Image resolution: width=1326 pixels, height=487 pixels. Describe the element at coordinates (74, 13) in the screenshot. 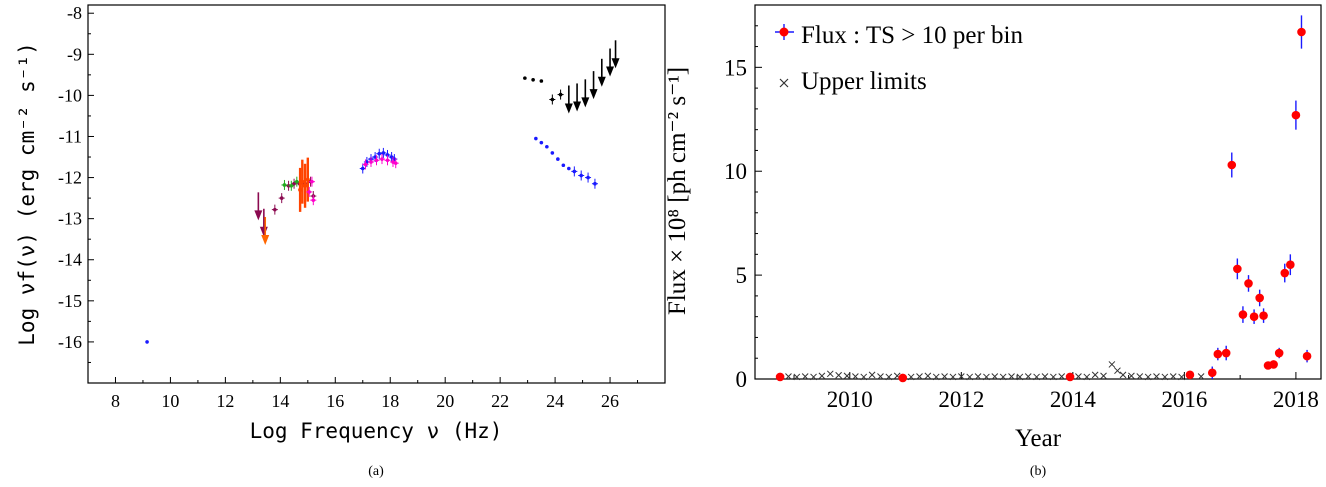

I see `panel-a-ytick-label: -8` at that location.